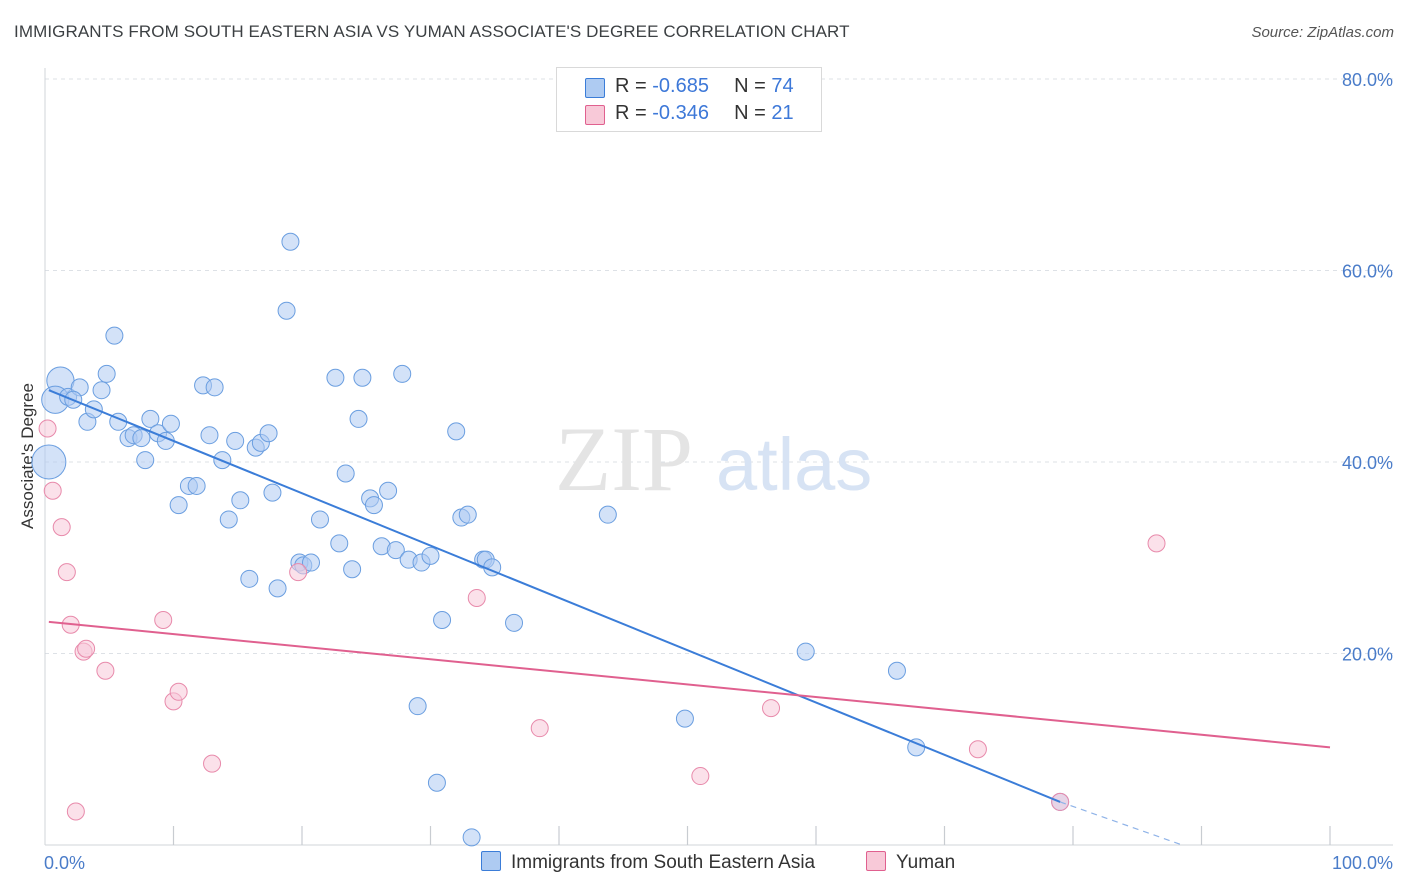  Describe the element at coordinates (926, 862) in the screenshot. I see `legend-label-yuman: Yuman` at that location.